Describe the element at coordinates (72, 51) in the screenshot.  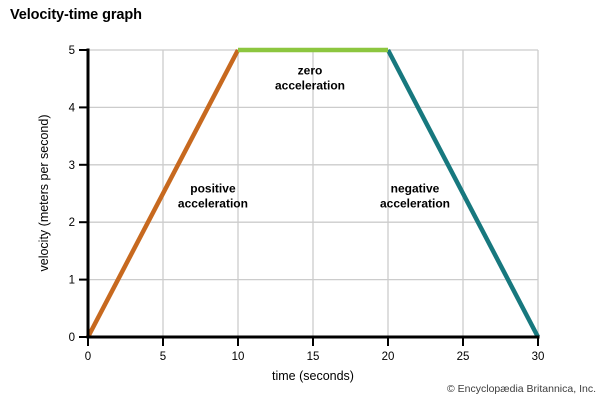
I see `y-tick-label: 5` at that location.